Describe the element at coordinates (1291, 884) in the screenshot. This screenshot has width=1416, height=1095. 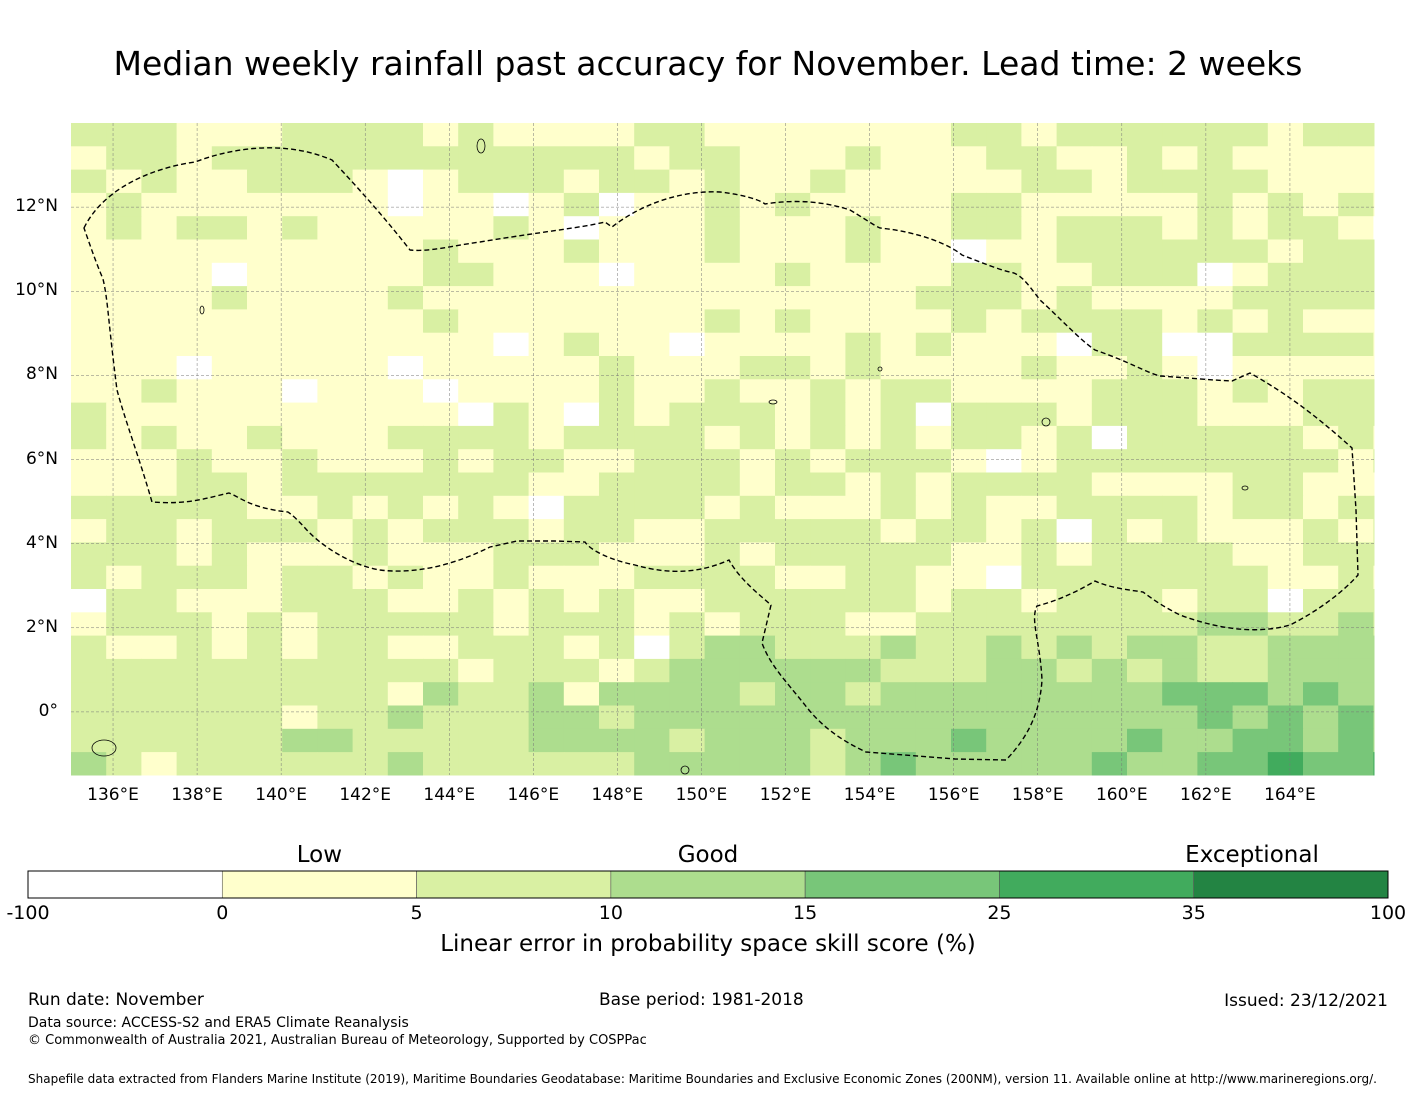
I see `colorbar-segment` at that location.